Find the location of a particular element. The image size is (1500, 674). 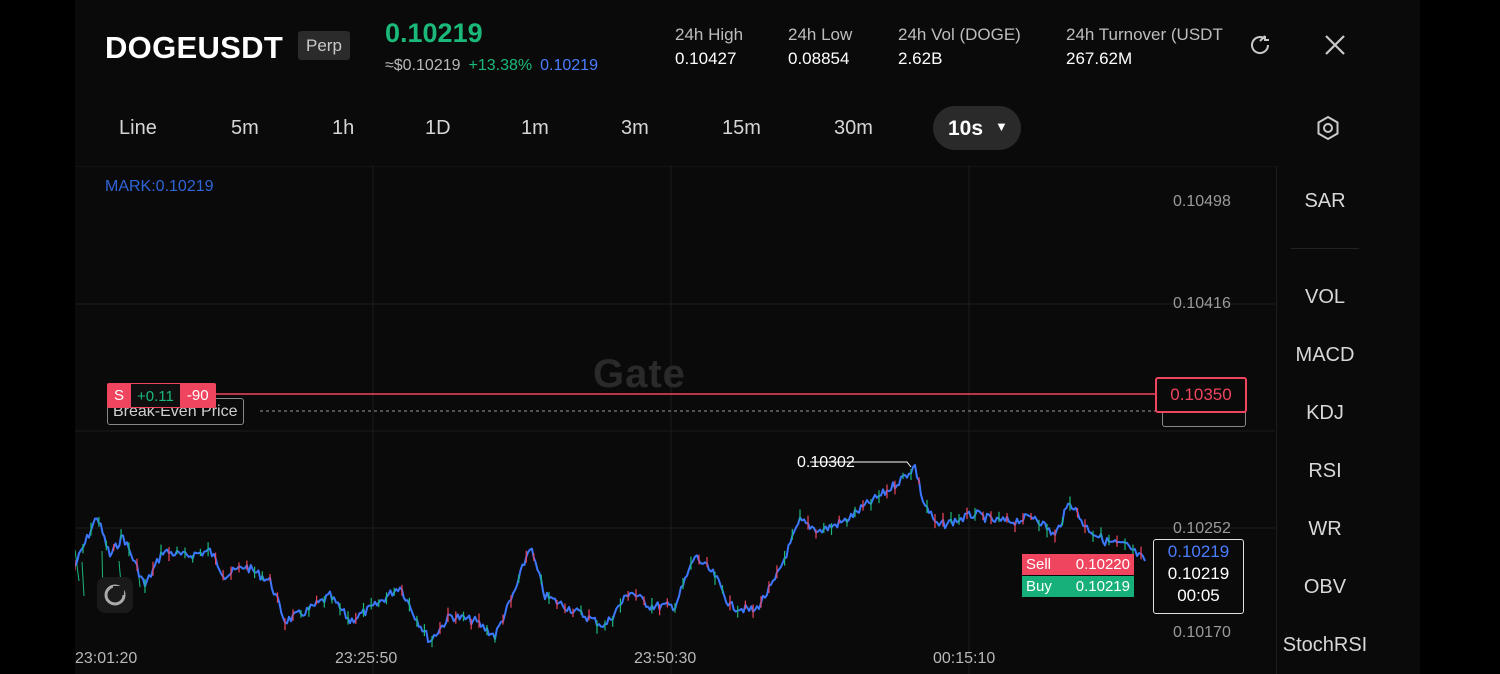

position-side: S is located at coordinates (119, 395).